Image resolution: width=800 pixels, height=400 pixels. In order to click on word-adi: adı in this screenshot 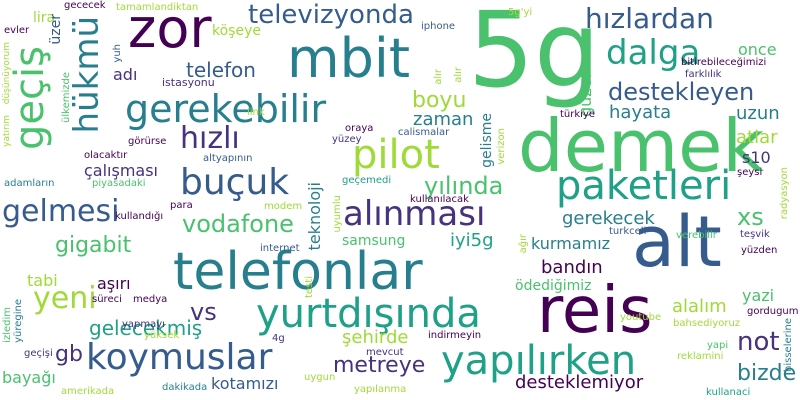, I will do `click(125, 74)`.